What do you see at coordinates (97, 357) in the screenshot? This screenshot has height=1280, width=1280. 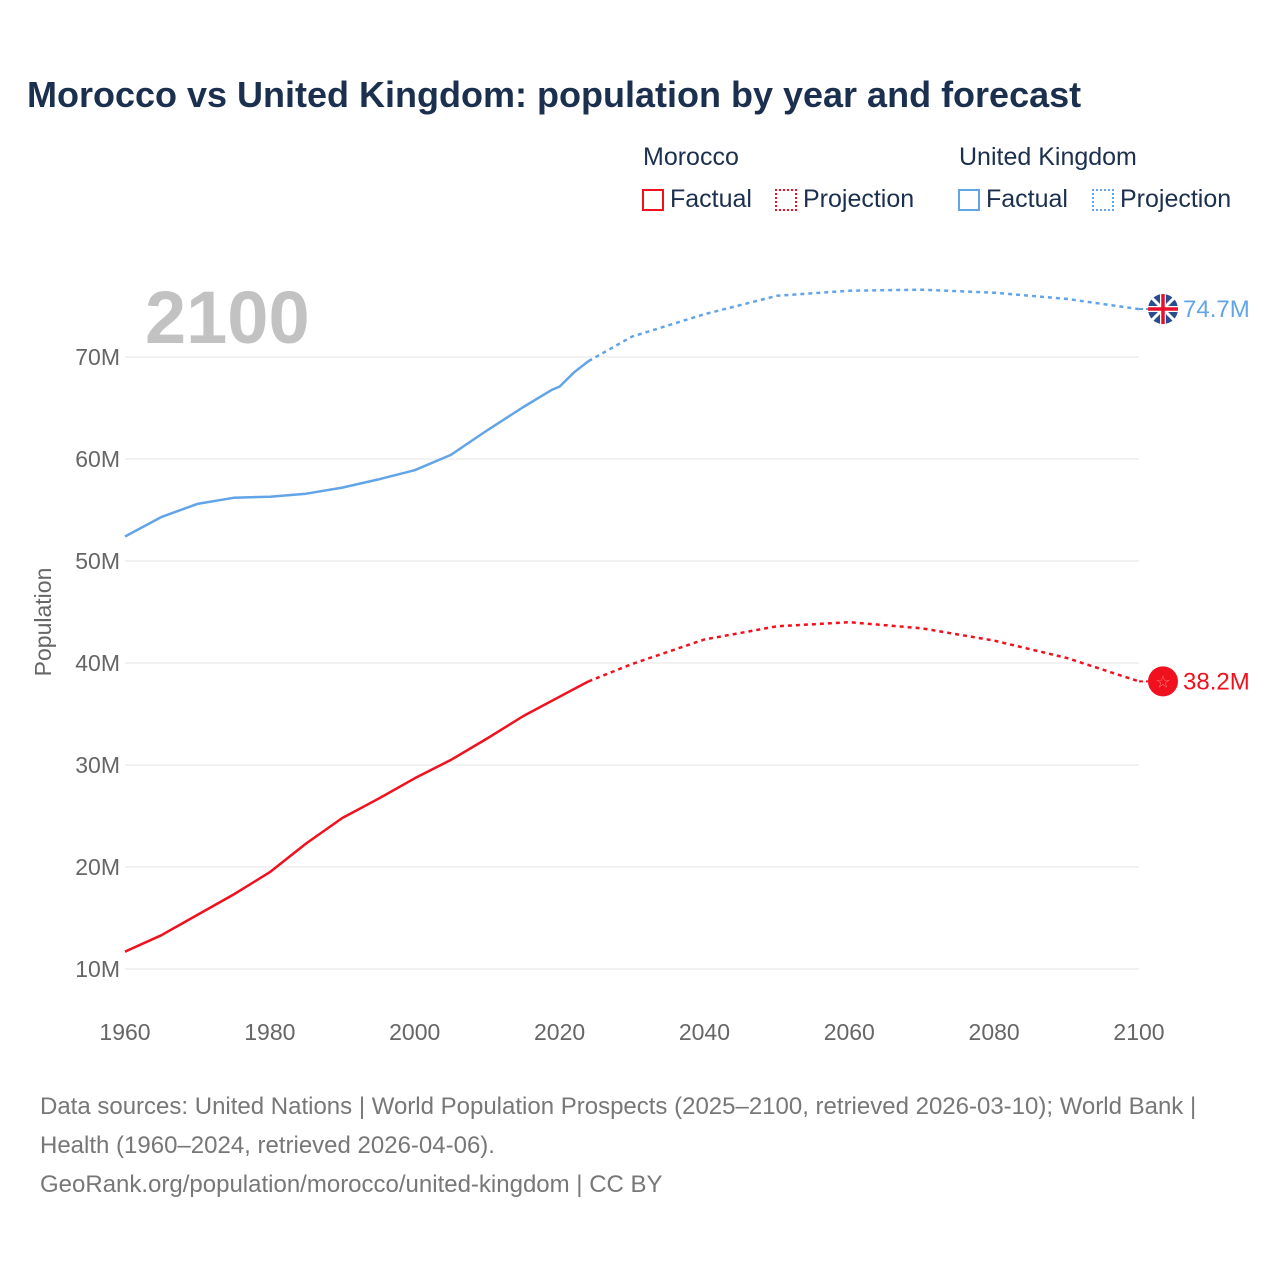 I see `y-tick-label: 70M` at bounding box center [97, 357].